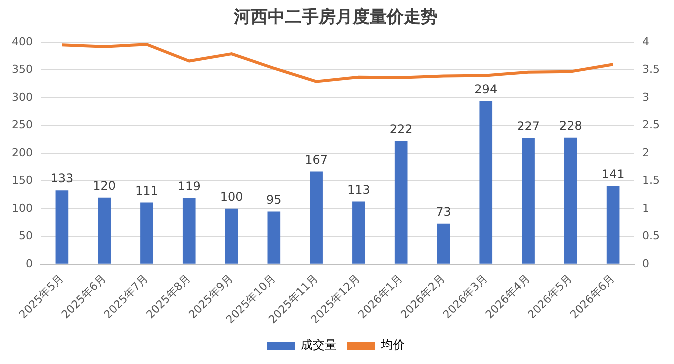 This screenshot has width=674, height=364. What do you see at coordinates (651, 125) in the screenshot?
I see `y2-tick-label: 2.5` at bounding box center [651, 125].